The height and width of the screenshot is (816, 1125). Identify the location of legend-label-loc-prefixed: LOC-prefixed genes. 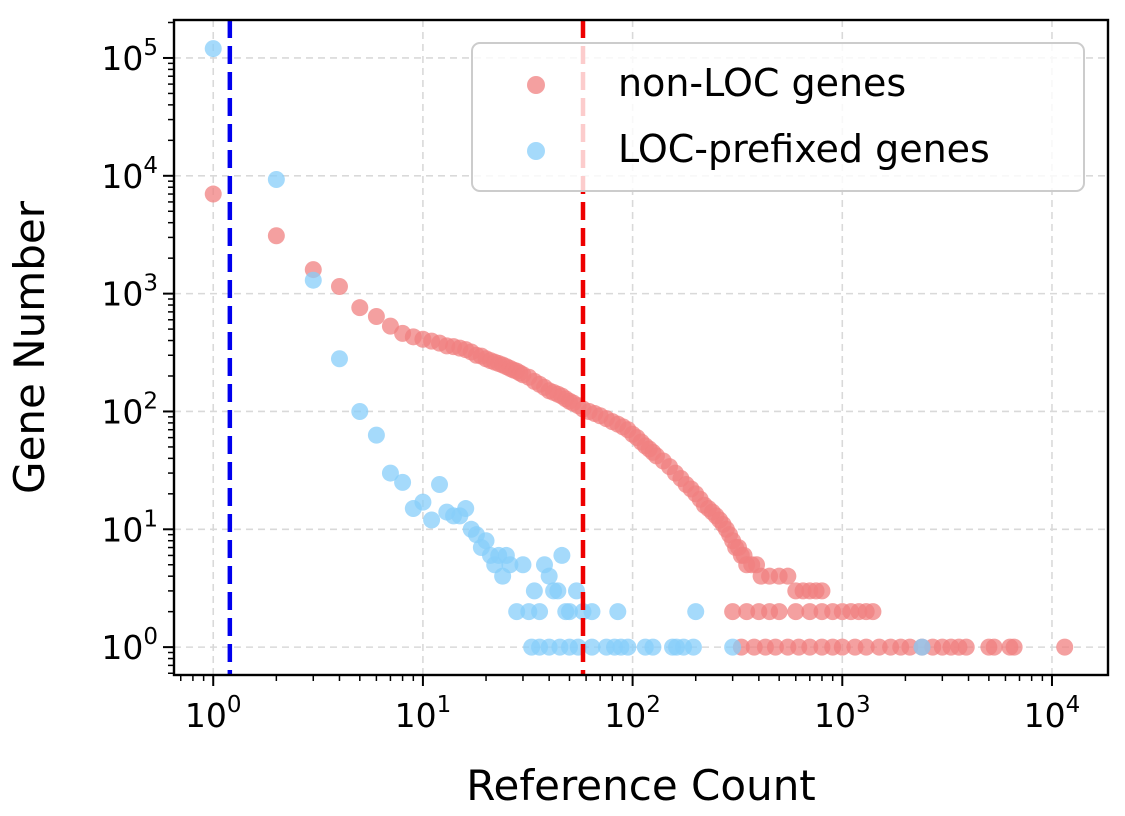
(804, 149).